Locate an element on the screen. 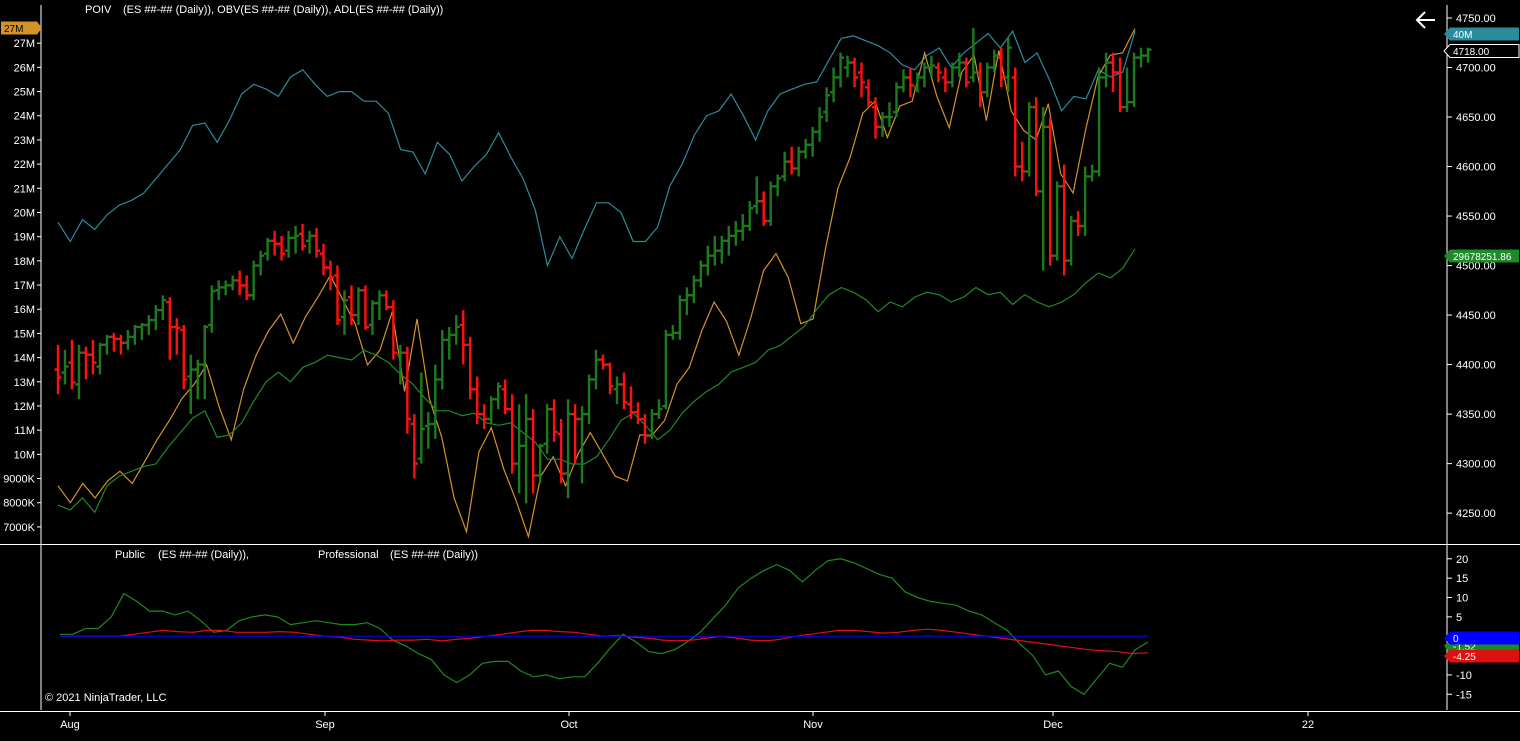 The height and width of the screenshot is (741, 1520). back-button is located at coordinates (1426, 20).